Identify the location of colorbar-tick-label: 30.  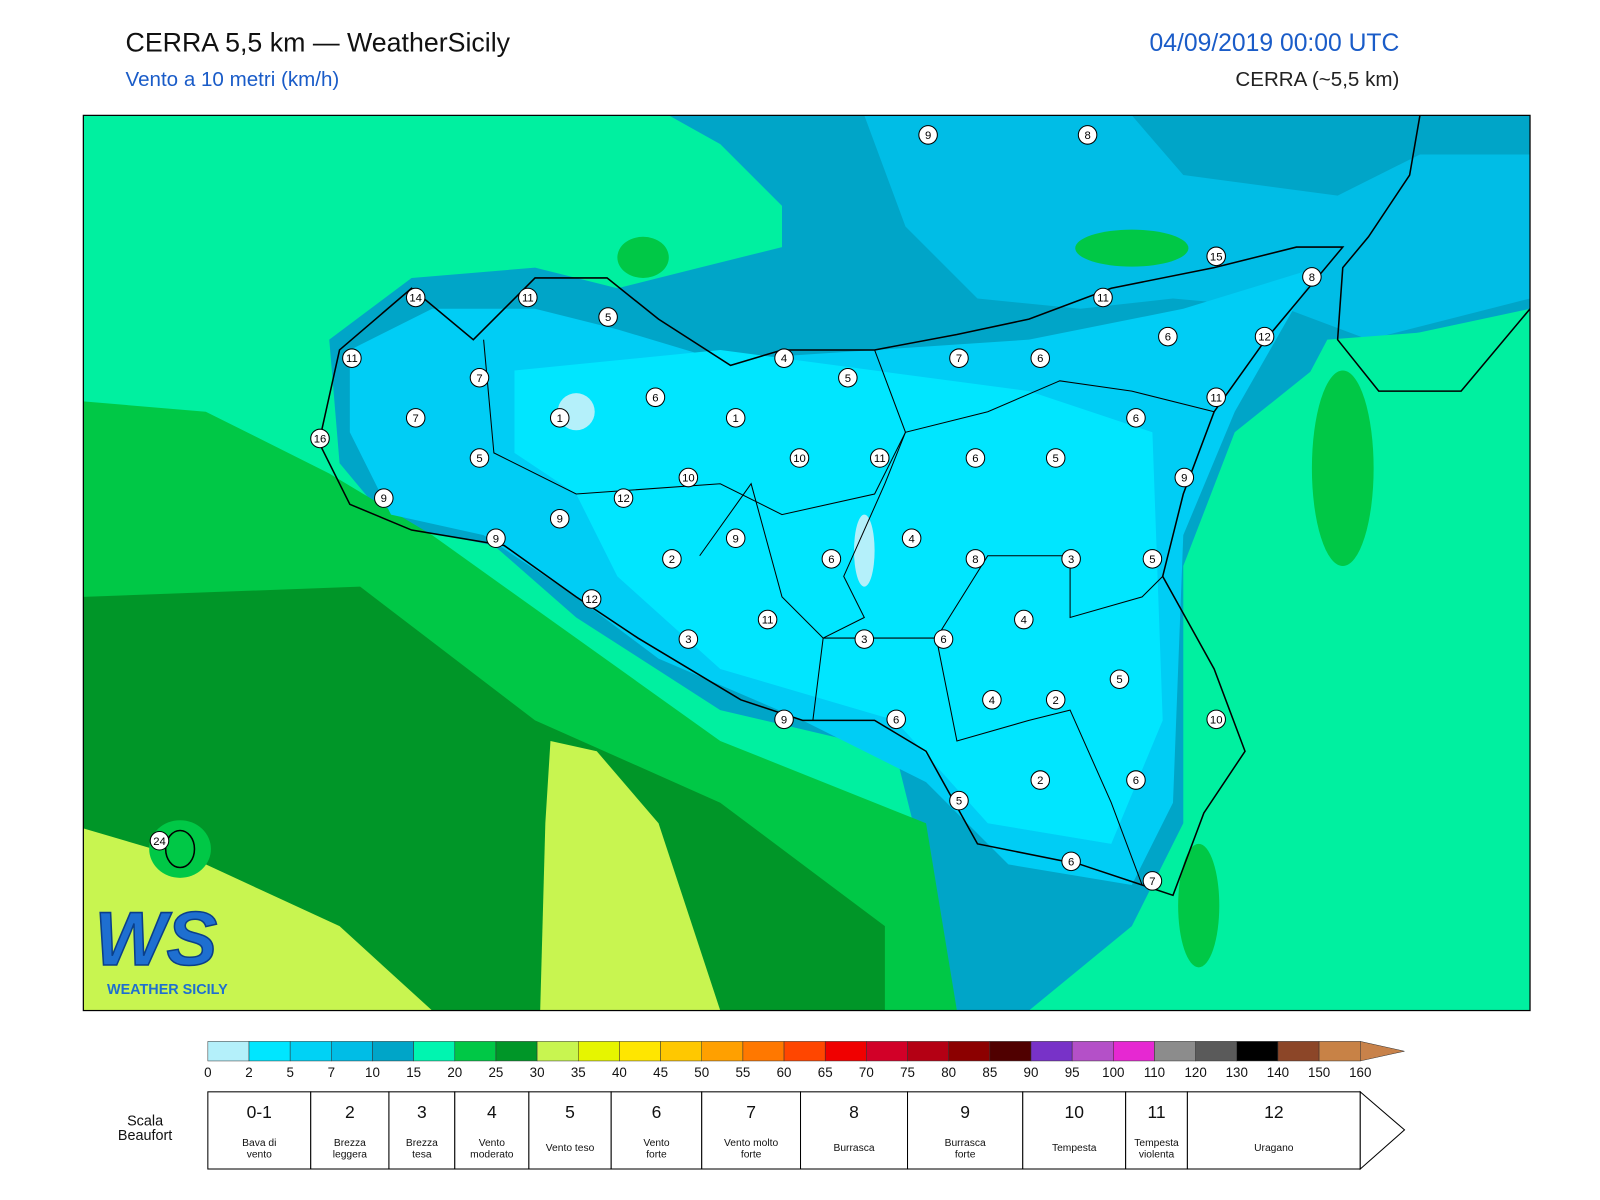
(537, 1072).